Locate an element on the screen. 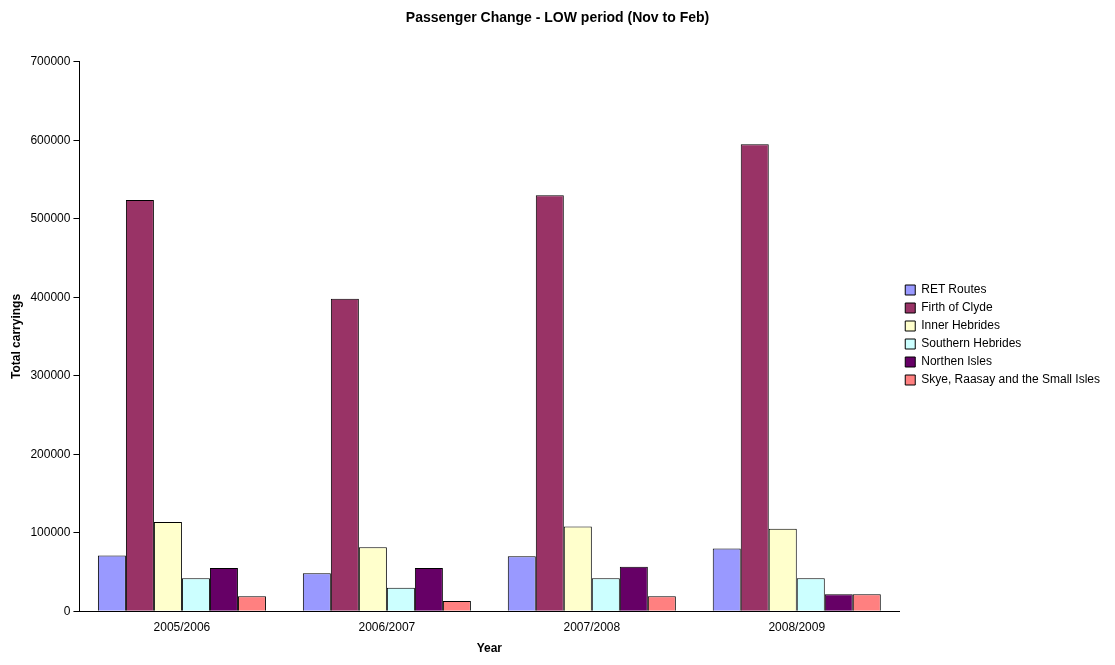 The image size is (1115, 665). legend-label: RET Routes is located at coordinates (954, 289).